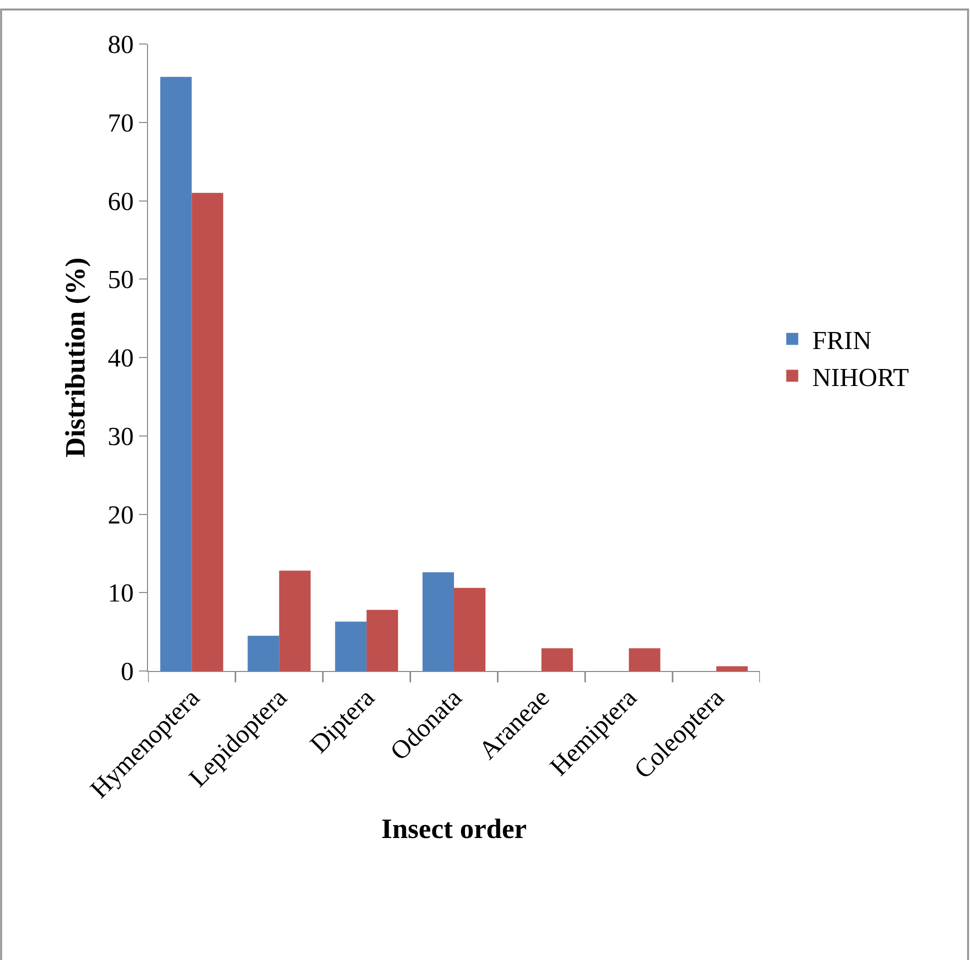 The image size is (970, 960). Describe the element at coordinates (121, 436) in the screenshot. I see `y-tick-label: 30` at that location.